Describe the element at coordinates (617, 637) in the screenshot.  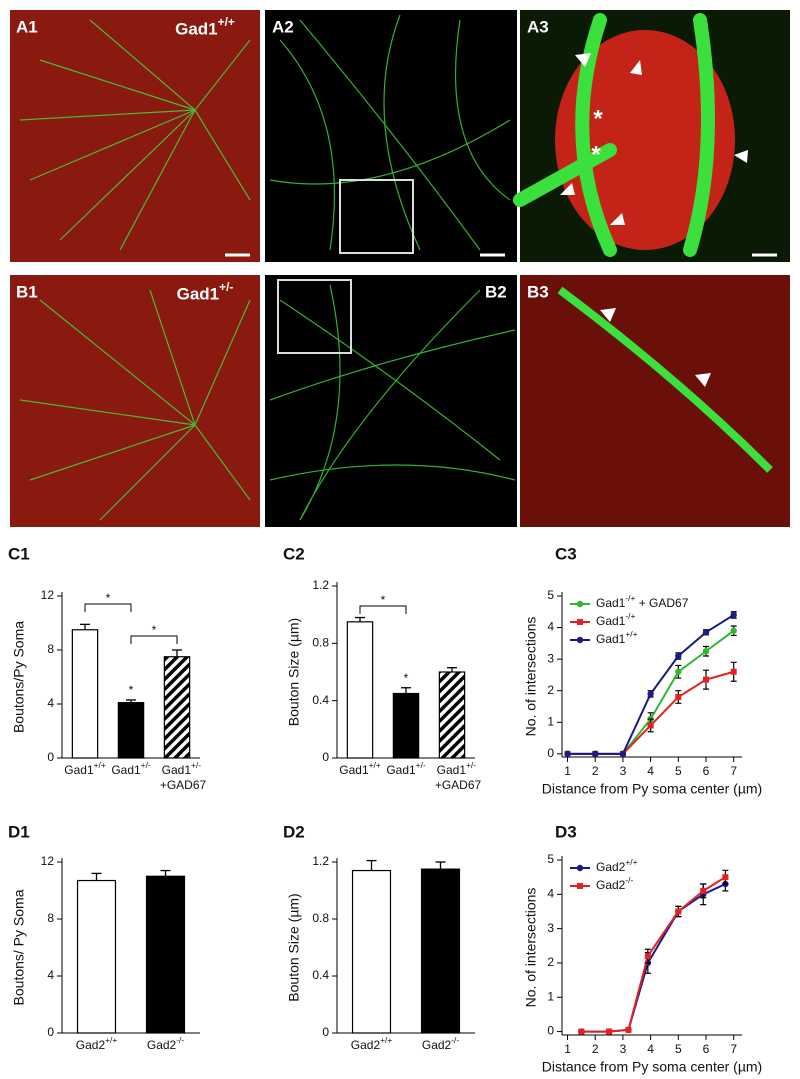
I see `legend-label: Gad1+/+` at that location.